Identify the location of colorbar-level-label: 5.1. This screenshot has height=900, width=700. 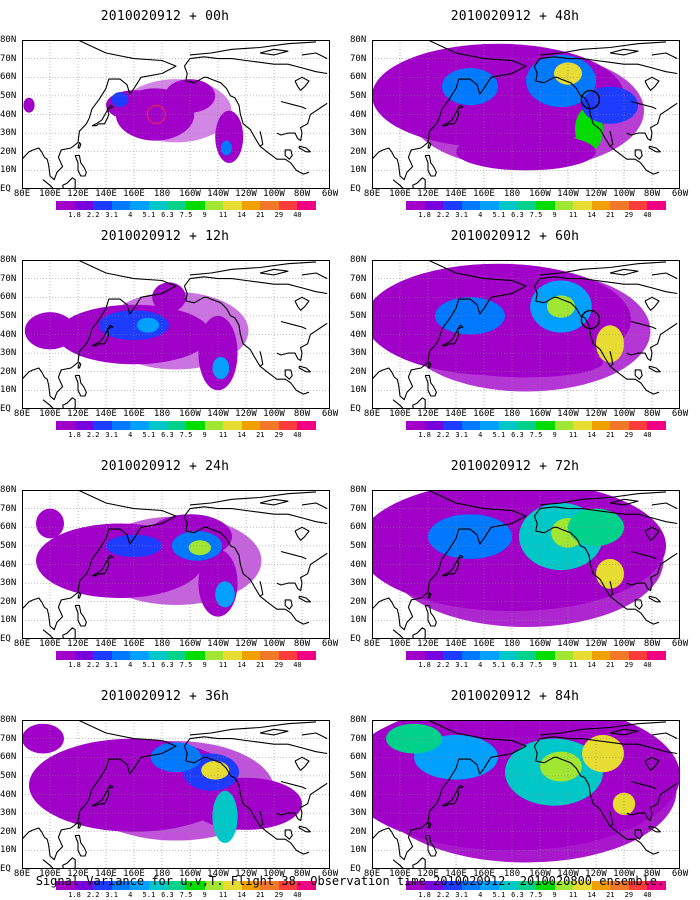
(149, 895).